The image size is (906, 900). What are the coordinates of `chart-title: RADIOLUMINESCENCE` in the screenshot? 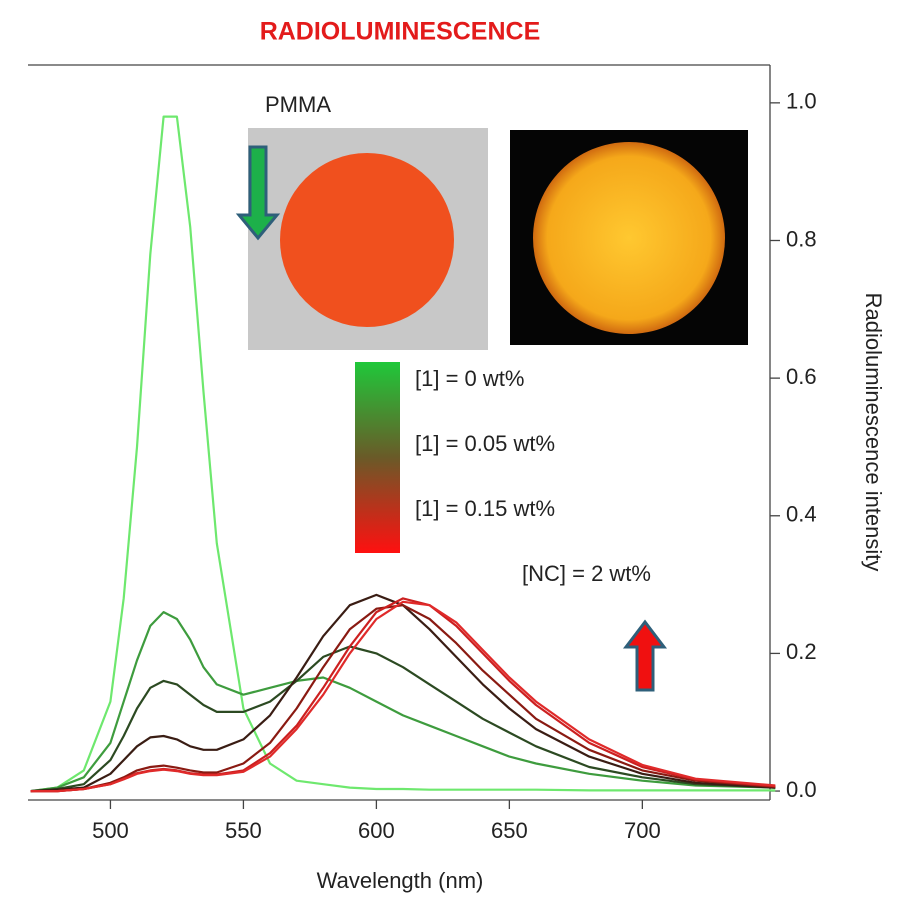 It's located at (400, 32).